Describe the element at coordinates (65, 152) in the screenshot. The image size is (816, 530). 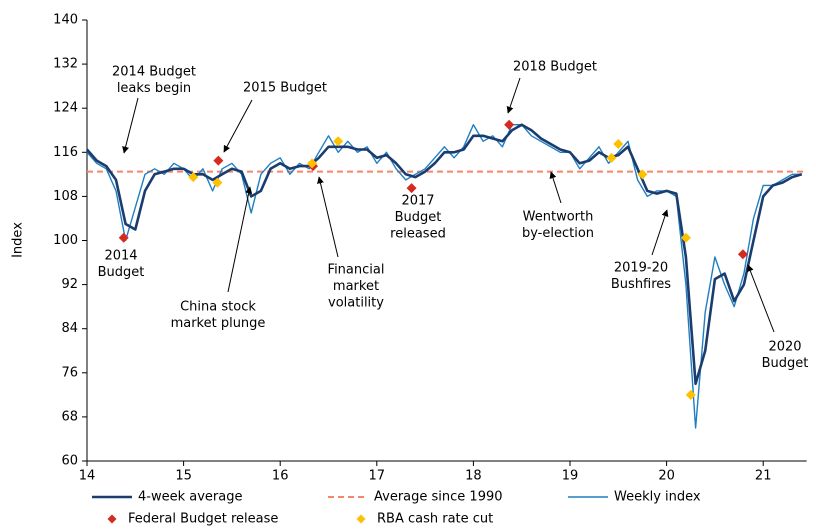
I see `y-tick-label: 116` at that location.